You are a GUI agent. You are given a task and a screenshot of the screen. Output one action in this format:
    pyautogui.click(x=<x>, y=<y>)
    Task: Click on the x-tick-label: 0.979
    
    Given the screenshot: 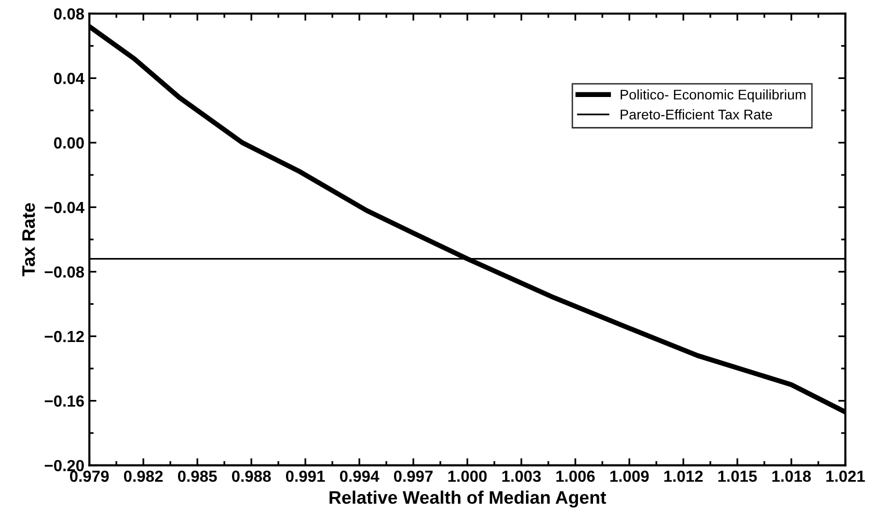 What is the action you would take?
    pyautogui.click(x=89, y=476)
    